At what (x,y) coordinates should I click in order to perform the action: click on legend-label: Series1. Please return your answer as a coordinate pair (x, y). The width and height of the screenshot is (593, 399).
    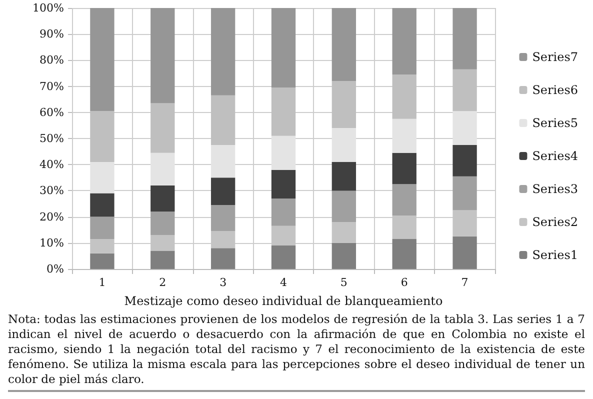
    Looking at the image, I should click on (555, 255).